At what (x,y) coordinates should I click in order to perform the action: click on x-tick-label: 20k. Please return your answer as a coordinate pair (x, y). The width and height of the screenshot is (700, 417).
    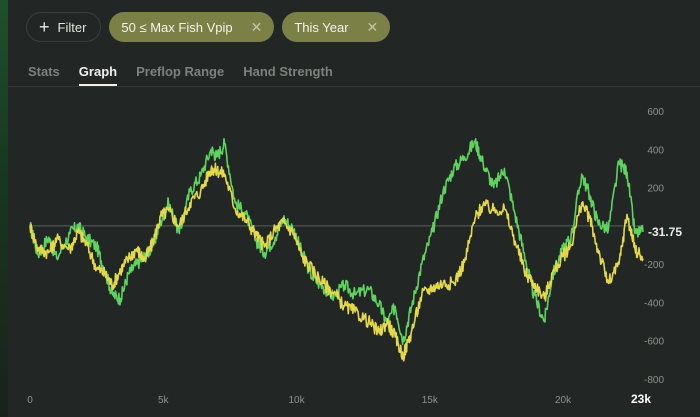
    Looking at the image, I should click on (563, 400).